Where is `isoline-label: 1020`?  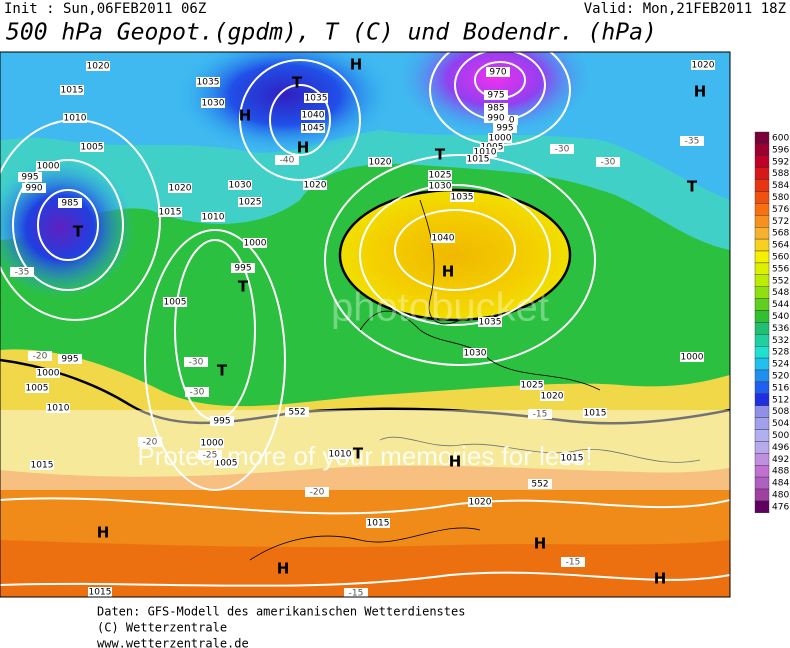 isoline-label: 1020 is located at coordinates (98, 67).